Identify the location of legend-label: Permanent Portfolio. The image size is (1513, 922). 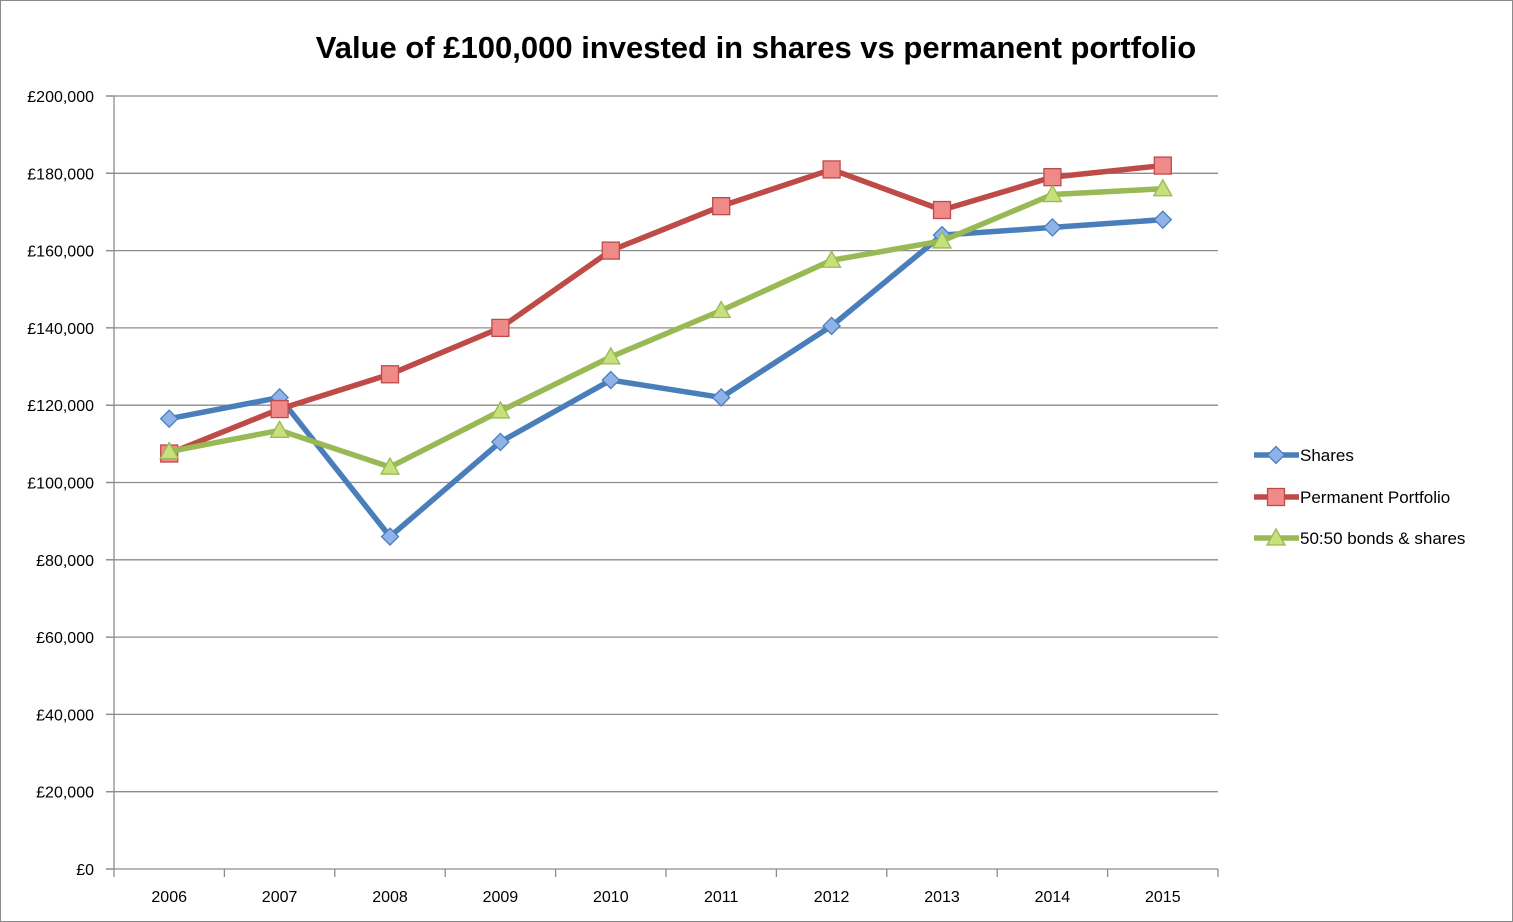
(1375, 497).